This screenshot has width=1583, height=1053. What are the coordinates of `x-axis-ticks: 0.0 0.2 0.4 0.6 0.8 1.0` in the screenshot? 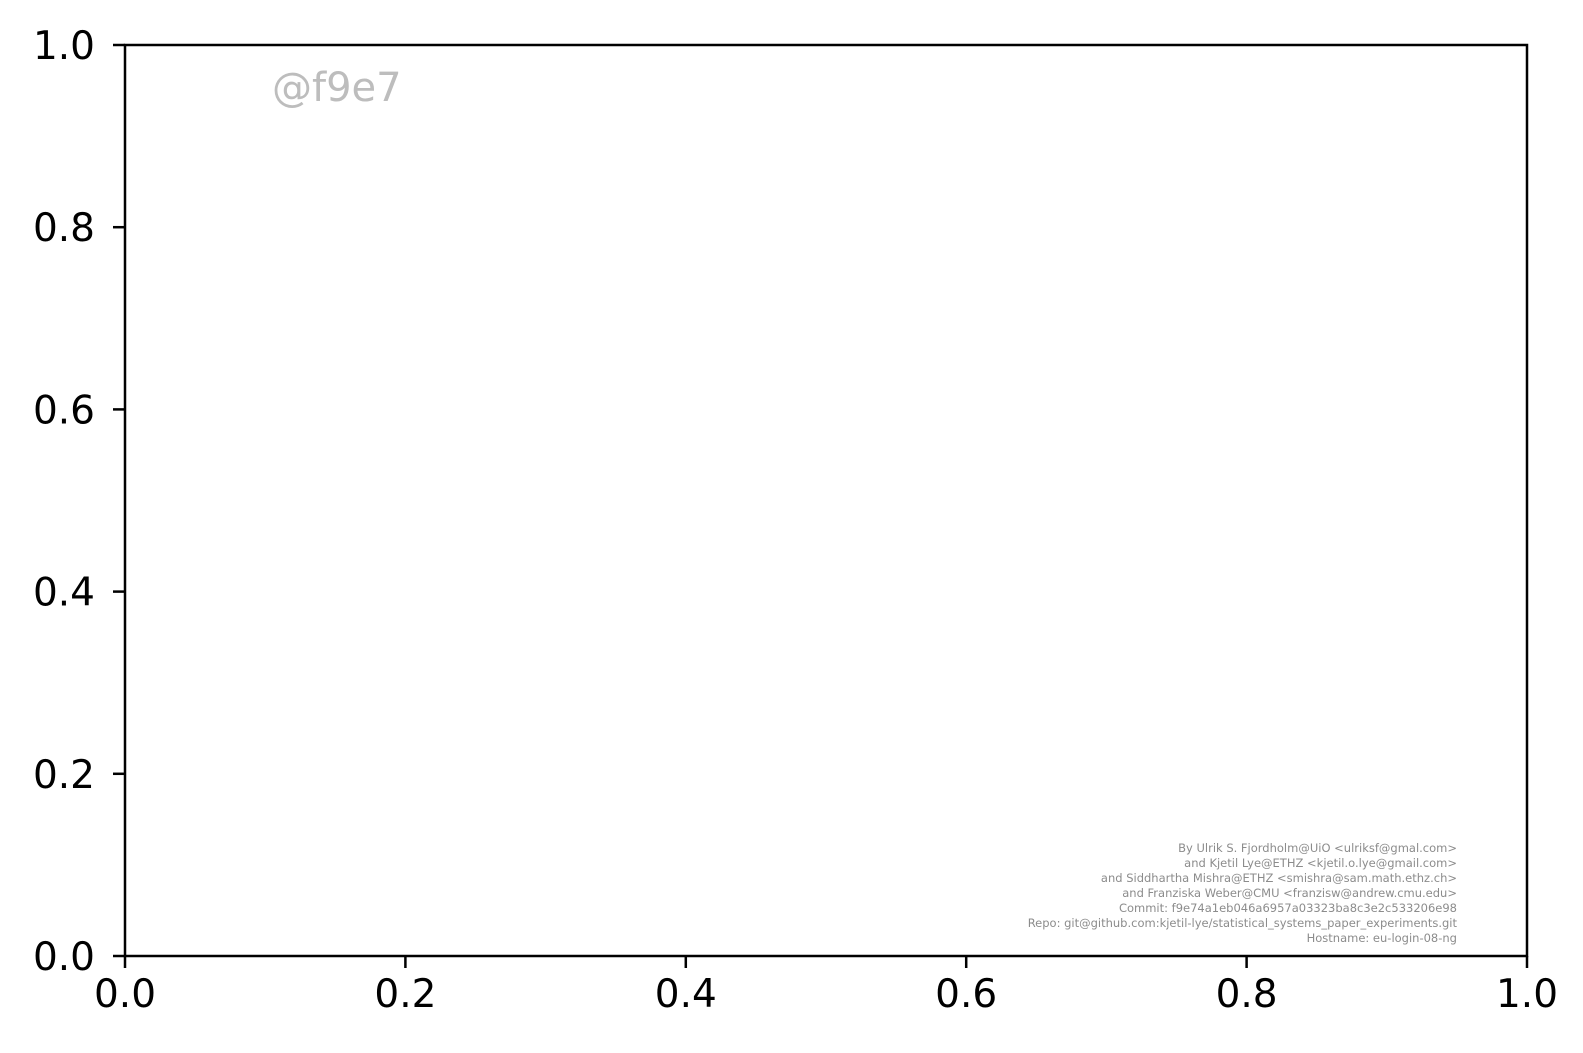 It's located at (826, 986).